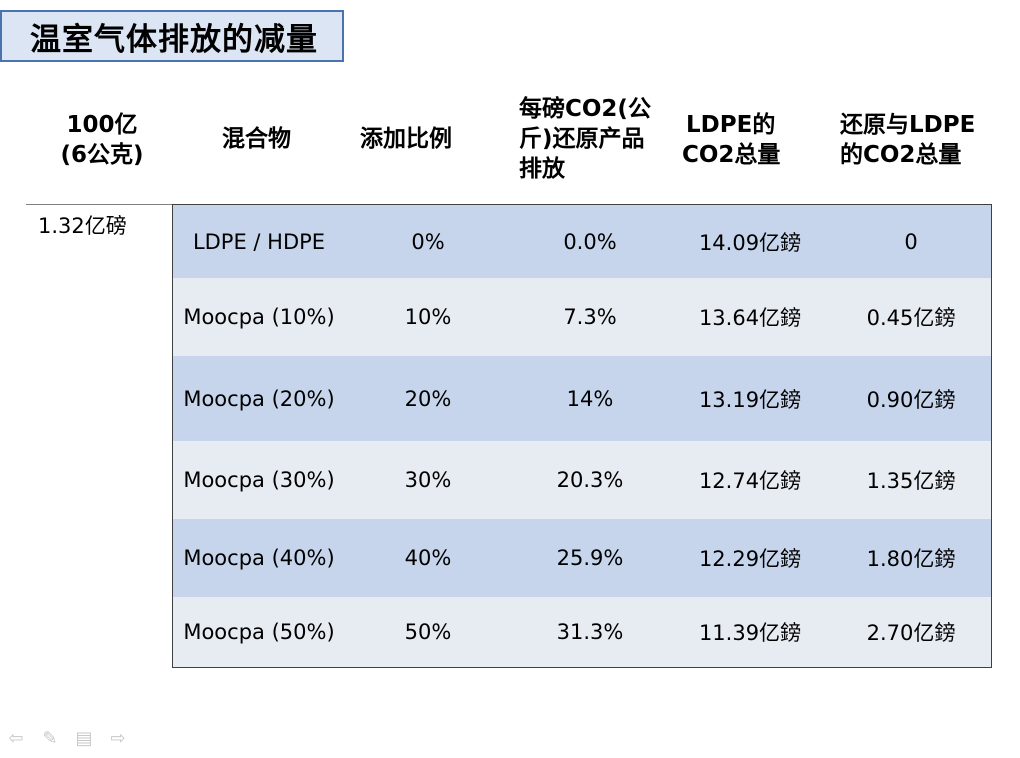  I want to click on cell-mixture: Moocpa (10%), so click(259, 317).